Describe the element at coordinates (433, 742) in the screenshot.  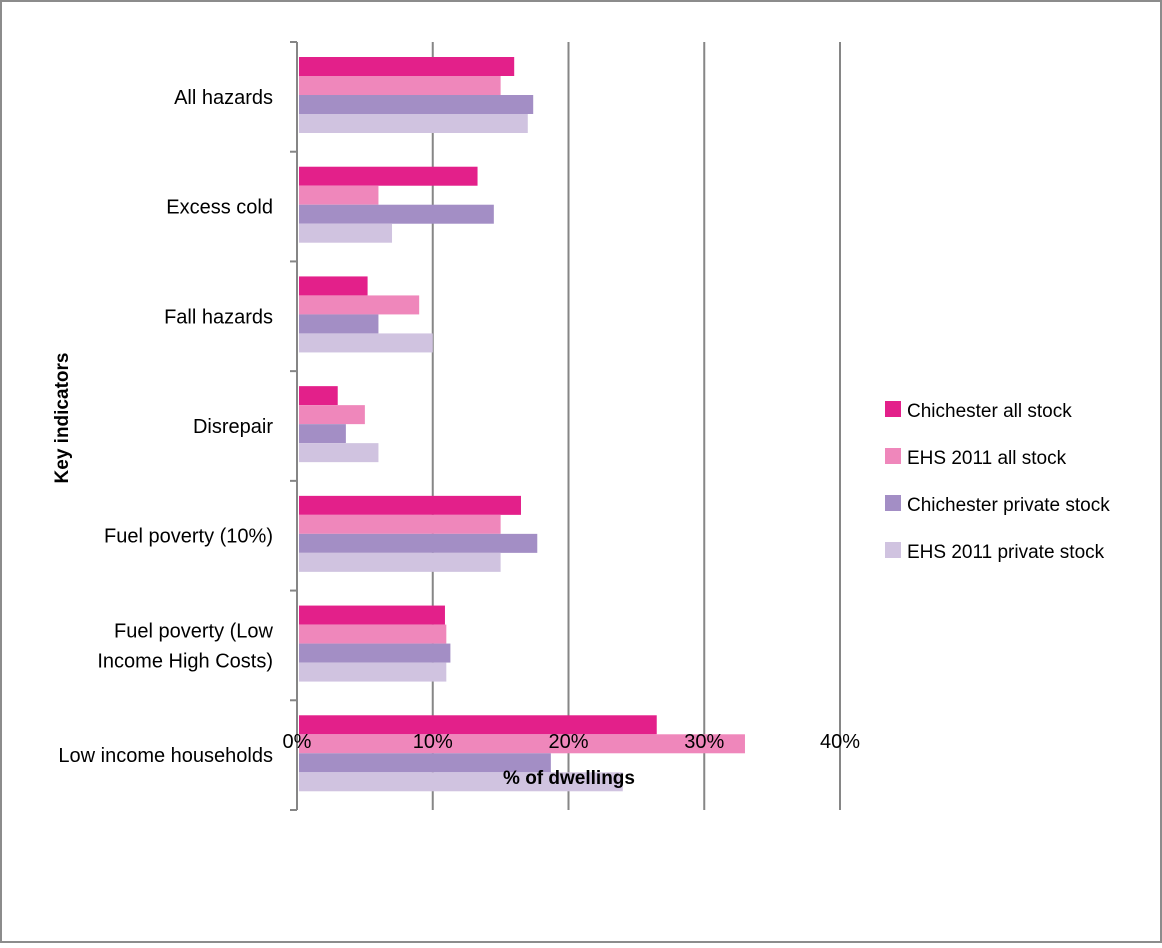
I see `x-tick-label: 10%` at that location.